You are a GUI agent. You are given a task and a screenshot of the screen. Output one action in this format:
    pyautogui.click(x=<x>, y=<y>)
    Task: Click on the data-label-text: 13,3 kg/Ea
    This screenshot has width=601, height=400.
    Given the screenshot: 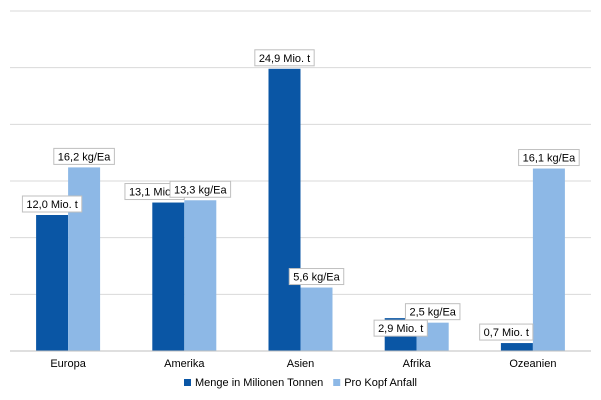 What is the action you would take?
    pyautogui.click(x=200, y=190)
    